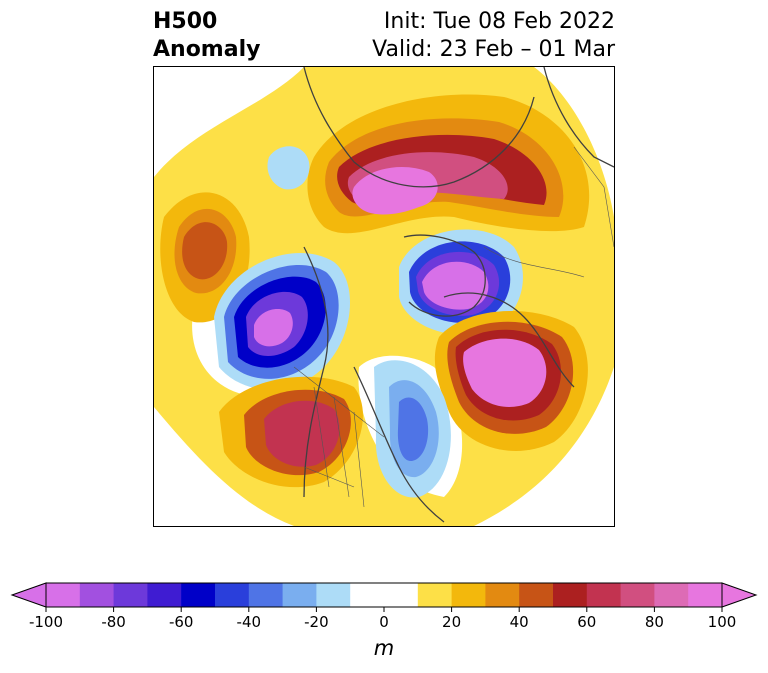 This screenshot has width=768, height=673. I want to click on coastline-east-asia, so click(509, 340).